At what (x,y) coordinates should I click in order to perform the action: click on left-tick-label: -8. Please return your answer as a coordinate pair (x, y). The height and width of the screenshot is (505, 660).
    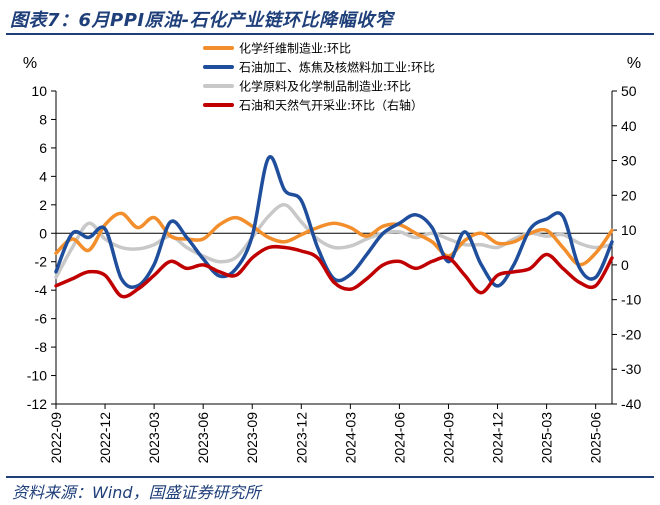
    Looking at the image, I should click on (41, 347).